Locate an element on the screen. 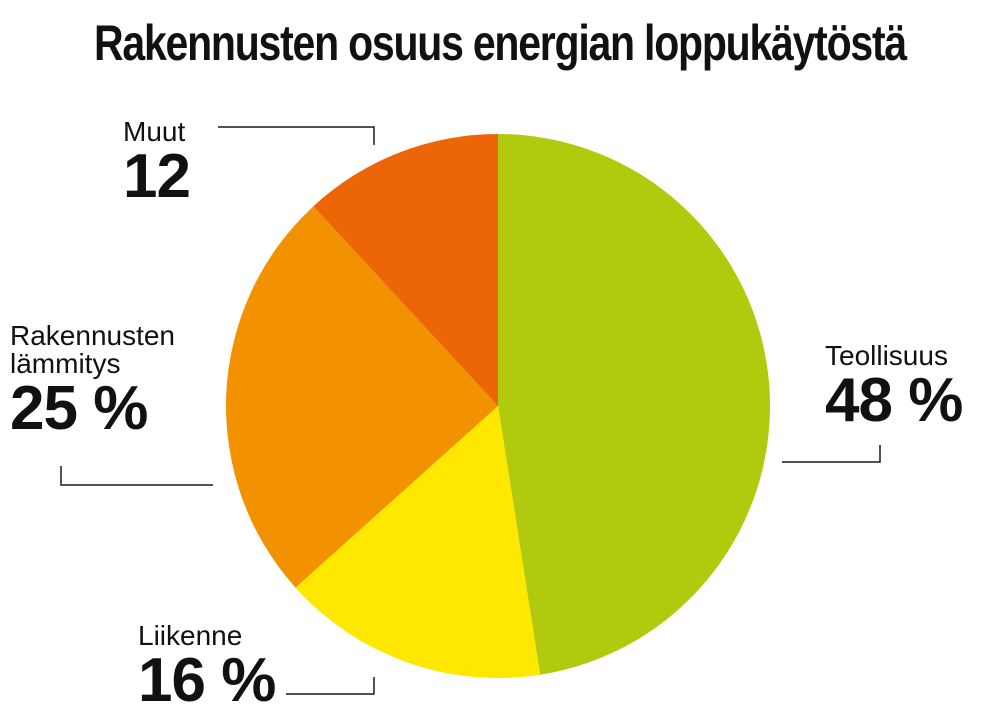 The image size is (1000, 718). label-rakennusten-lammitys: Rakennusten lämmitys 25 % is located at coordinates (92, 381).